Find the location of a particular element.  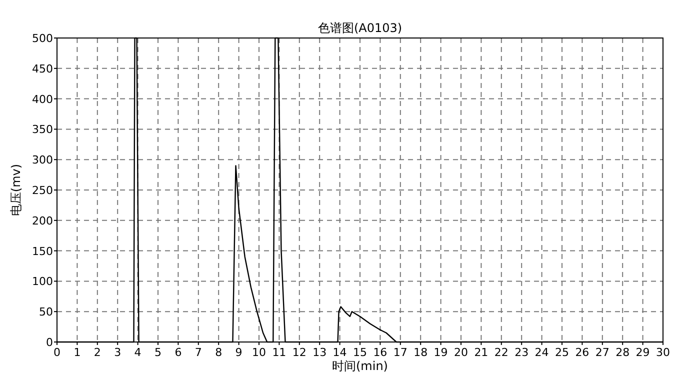

y-tick-label: 250 is located at coordinates (42, 190).